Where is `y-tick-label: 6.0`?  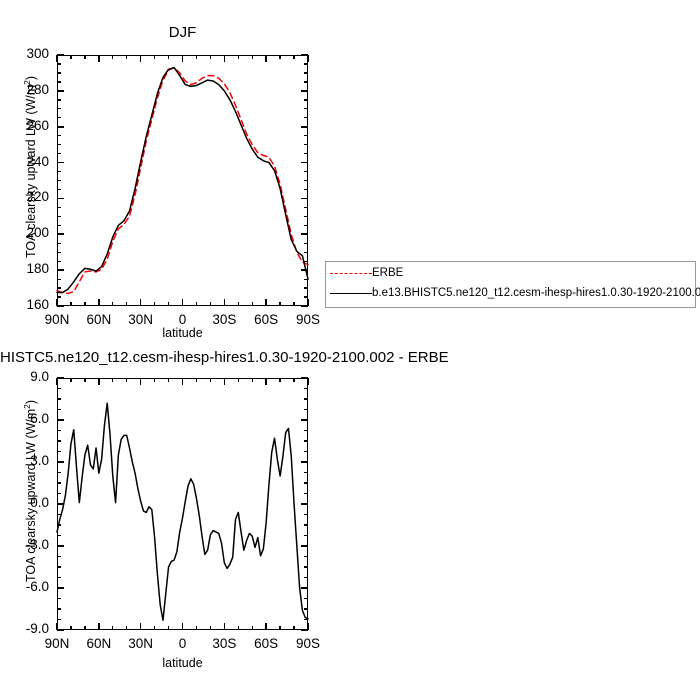 y-tick-label: 6.0 is located at coordinates (39, 418).